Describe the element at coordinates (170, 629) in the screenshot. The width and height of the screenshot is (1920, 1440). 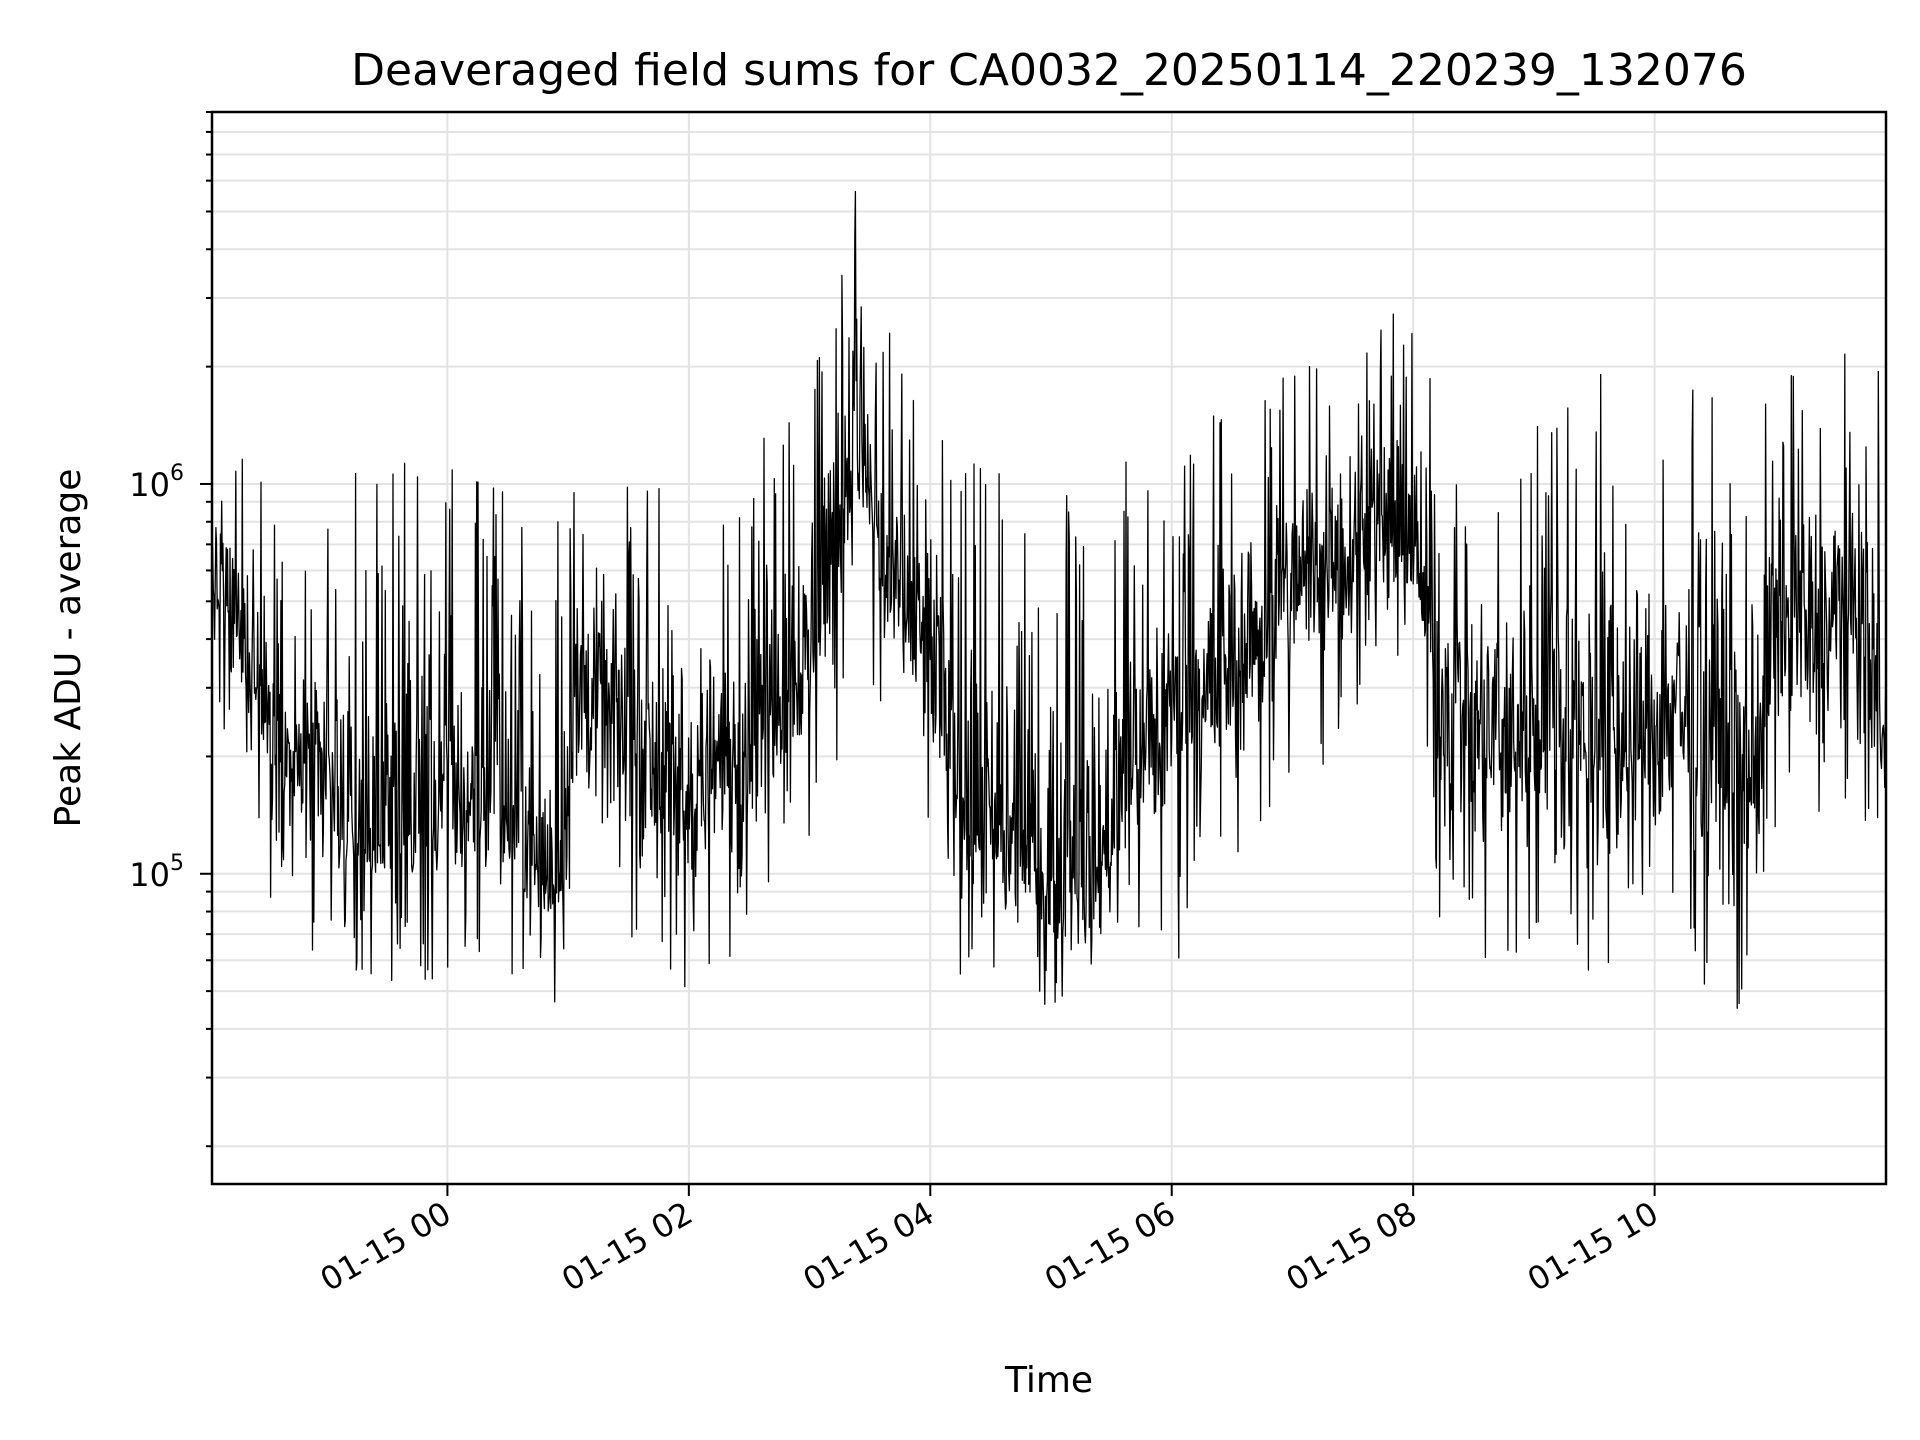
I see `y-axis: 10⁵ 10⁶` at that location.